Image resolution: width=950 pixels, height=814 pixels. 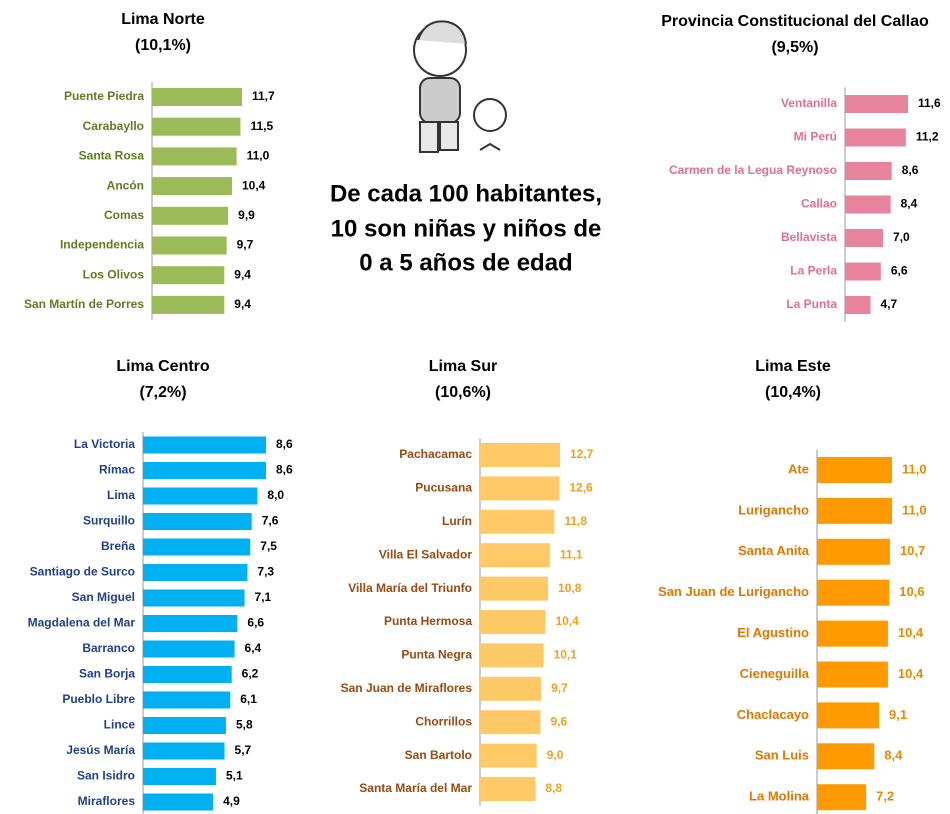 What do you see at coordinates (809, 103) in the screenshot?
I see `category-label: Ventanilla` at bounding box center [809, 103].